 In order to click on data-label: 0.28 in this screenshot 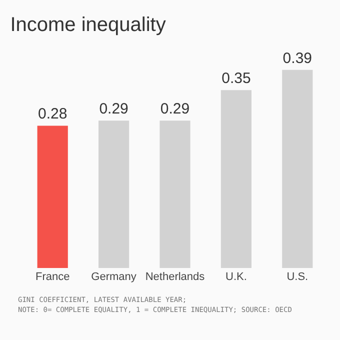, I will do `click(53, 114)`.